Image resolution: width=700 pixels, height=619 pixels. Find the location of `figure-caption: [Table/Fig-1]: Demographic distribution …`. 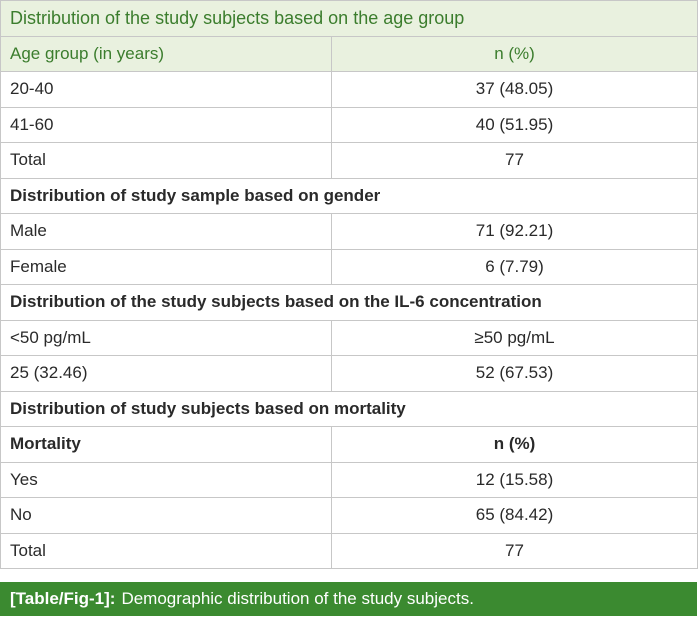

figure-caption: [Table/Fig-1]: Demographic distribution … is located at coordinates (348, 599).